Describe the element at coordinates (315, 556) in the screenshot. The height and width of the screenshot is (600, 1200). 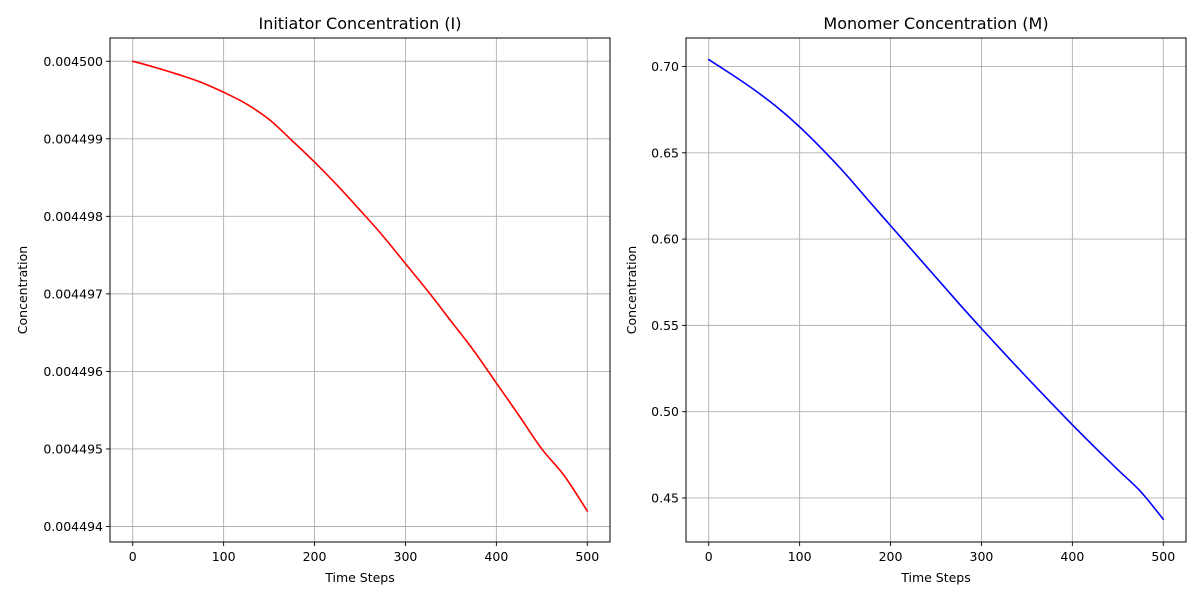
I see `initiator-x-tick-label: 200` at that location.